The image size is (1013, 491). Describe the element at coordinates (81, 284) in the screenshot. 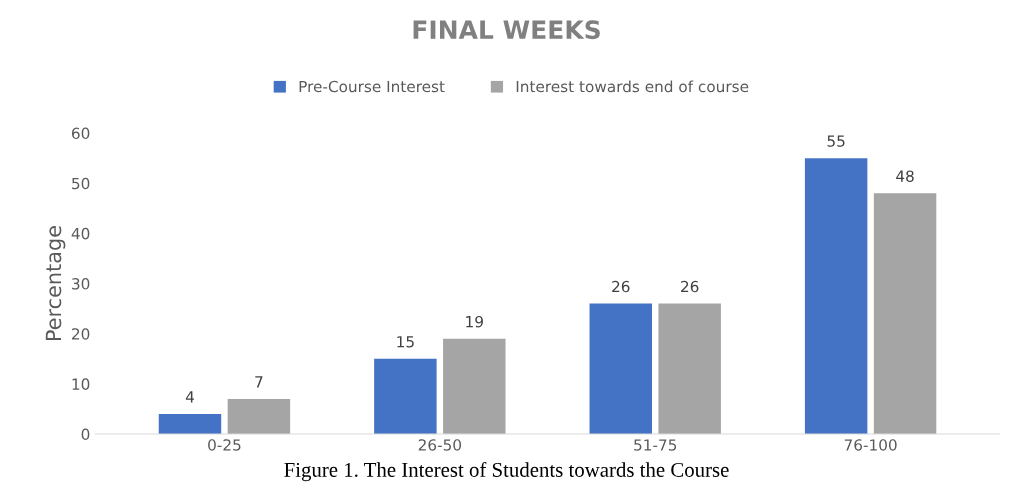

I see `y-tick-label: 30` at that location.